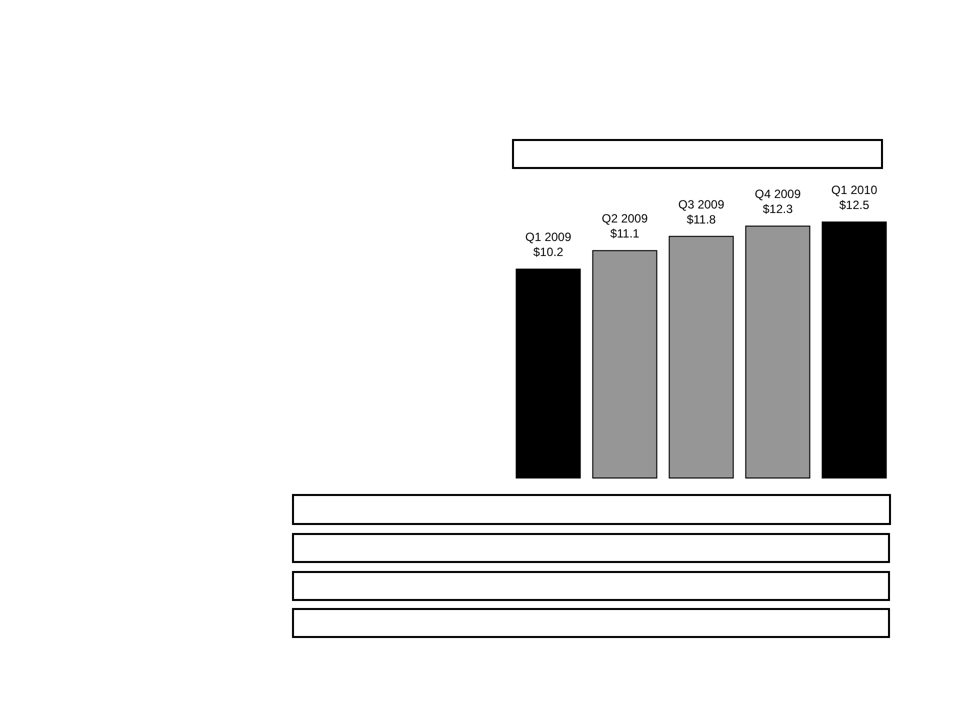 The height and width of the screenshot is (720, 960). What do you see at coordinates (778, 194) in the screenshot?
I see `x-tick-label: Q4 2009` at bounding box center [778, 194].